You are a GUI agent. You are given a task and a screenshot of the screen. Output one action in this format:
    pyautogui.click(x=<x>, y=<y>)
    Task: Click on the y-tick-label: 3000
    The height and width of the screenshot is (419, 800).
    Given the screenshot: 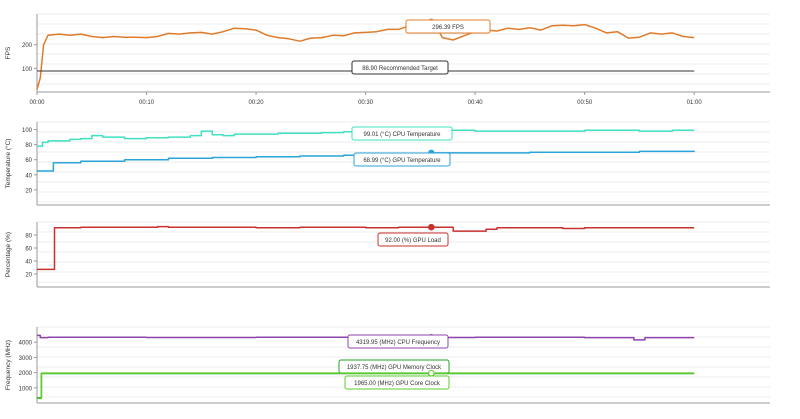 What is the action you would take?
    pyautogui.click(x=26, y=359)
    